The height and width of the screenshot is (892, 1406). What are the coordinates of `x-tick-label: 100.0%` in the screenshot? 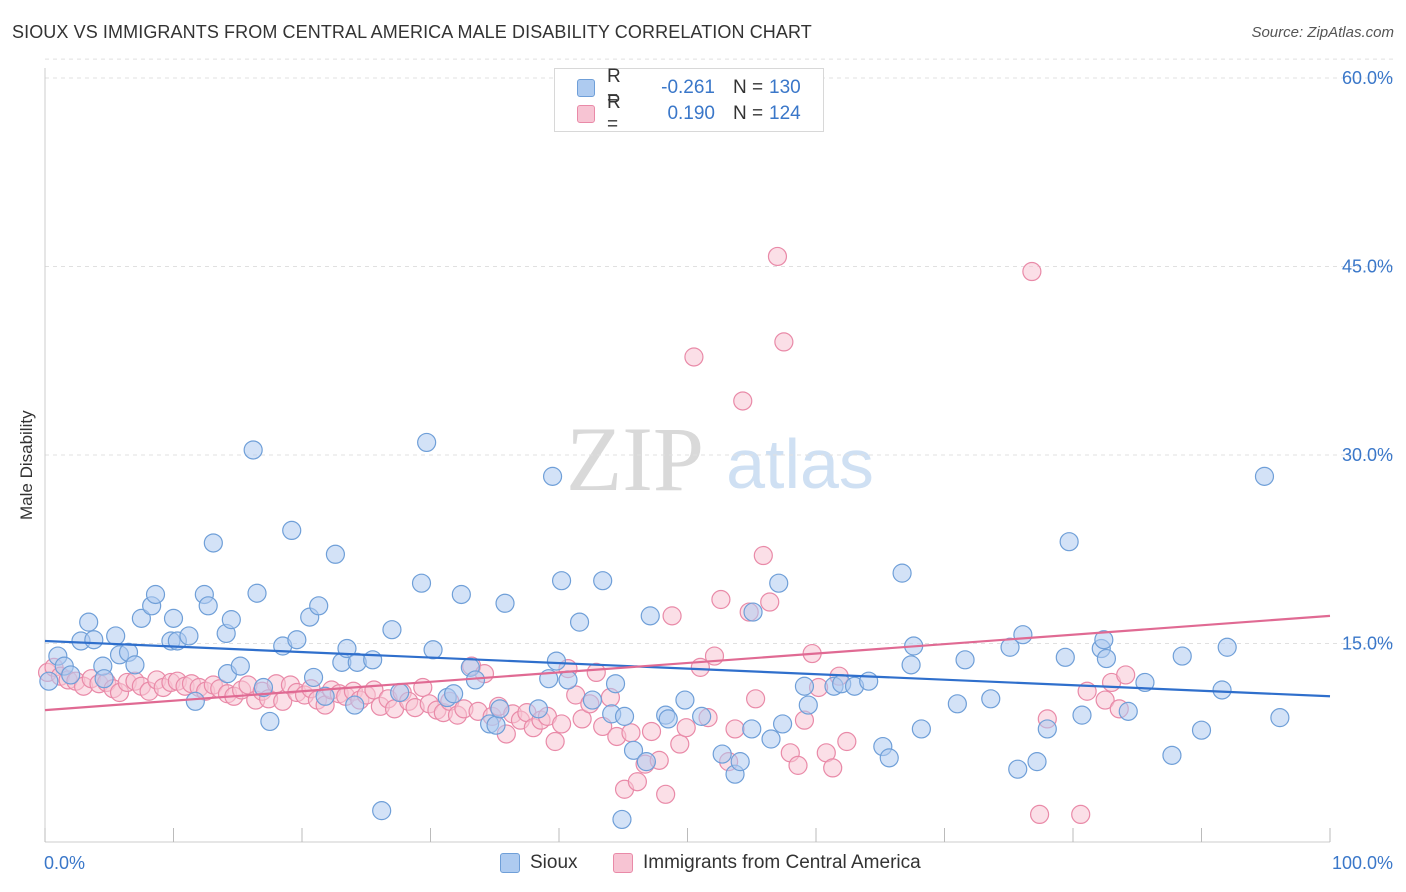 It's located at (1362, 863).